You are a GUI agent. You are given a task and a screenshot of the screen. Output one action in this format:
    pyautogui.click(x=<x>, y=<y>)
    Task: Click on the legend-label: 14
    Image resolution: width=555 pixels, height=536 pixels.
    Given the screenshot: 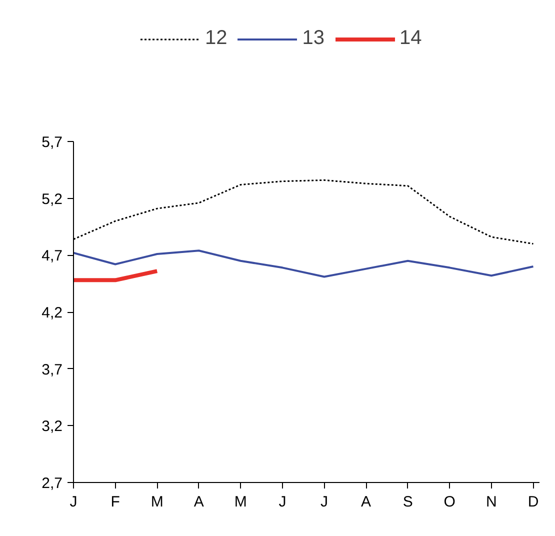 What is the action you would take?
    pyautogui.click(x=411, y=38)
    